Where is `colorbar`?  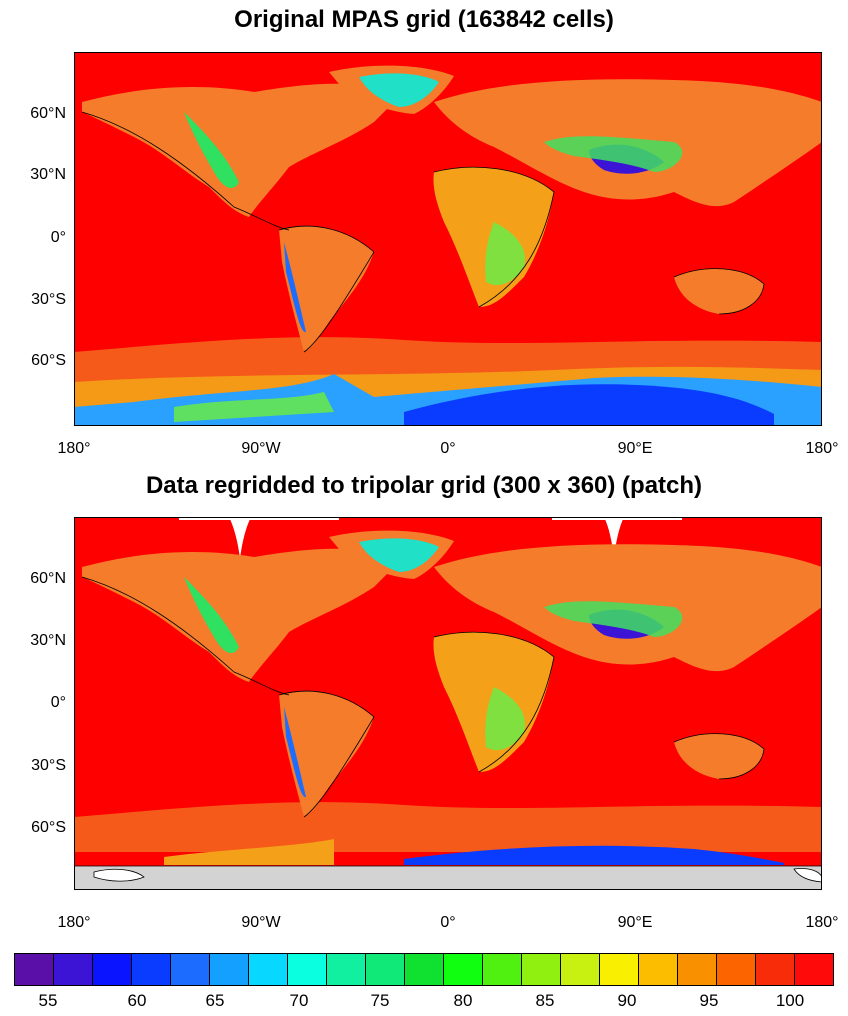
colorbar is located at coordinates (424, 969).